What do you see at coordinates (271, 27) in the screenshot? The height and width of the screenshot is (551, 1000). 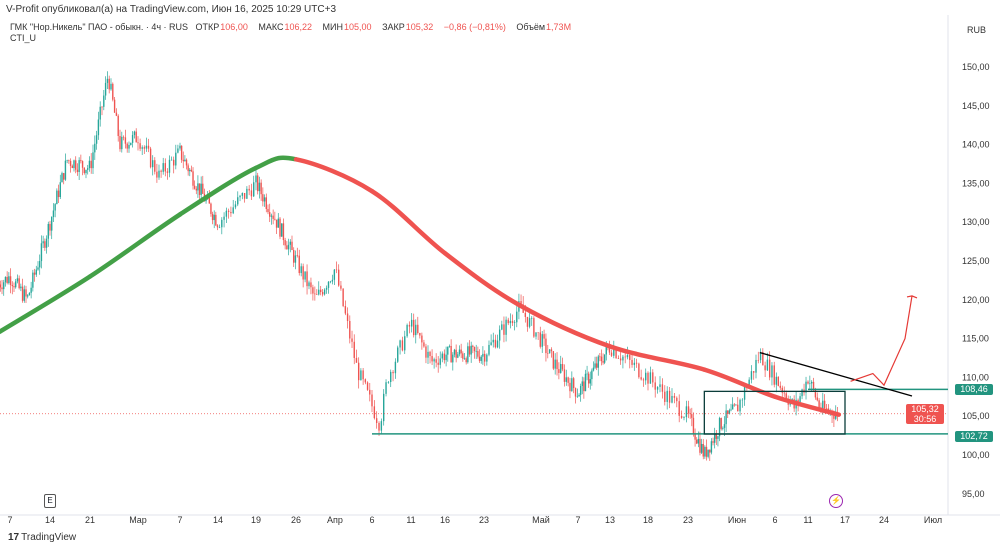 I see `high-label: МАКС` at bounding box center [271, 27].